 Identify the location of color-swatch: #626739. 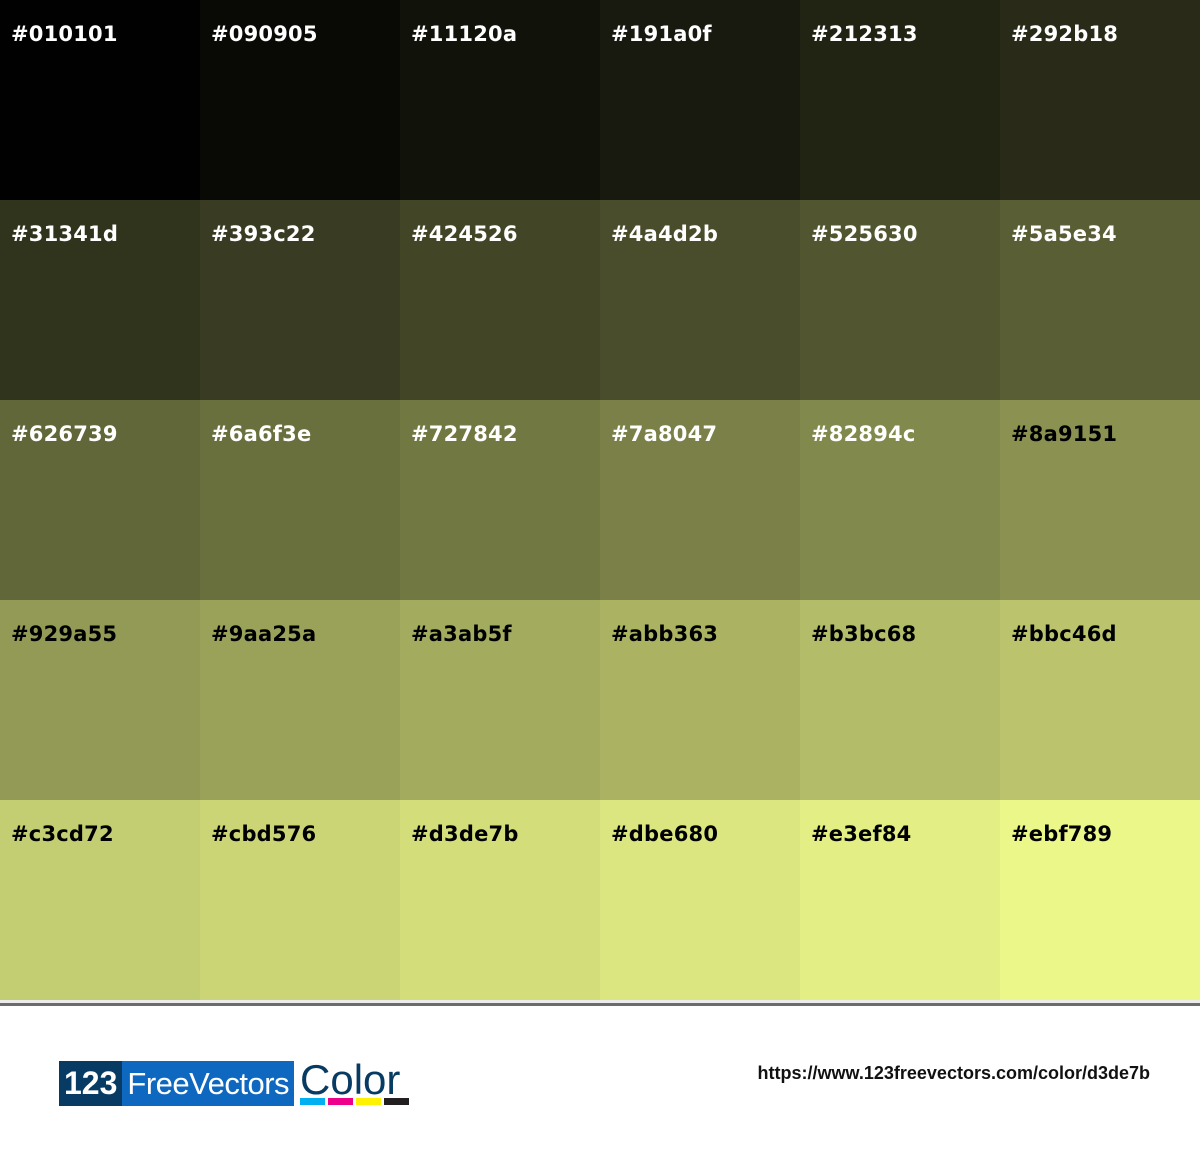
(100, 500).